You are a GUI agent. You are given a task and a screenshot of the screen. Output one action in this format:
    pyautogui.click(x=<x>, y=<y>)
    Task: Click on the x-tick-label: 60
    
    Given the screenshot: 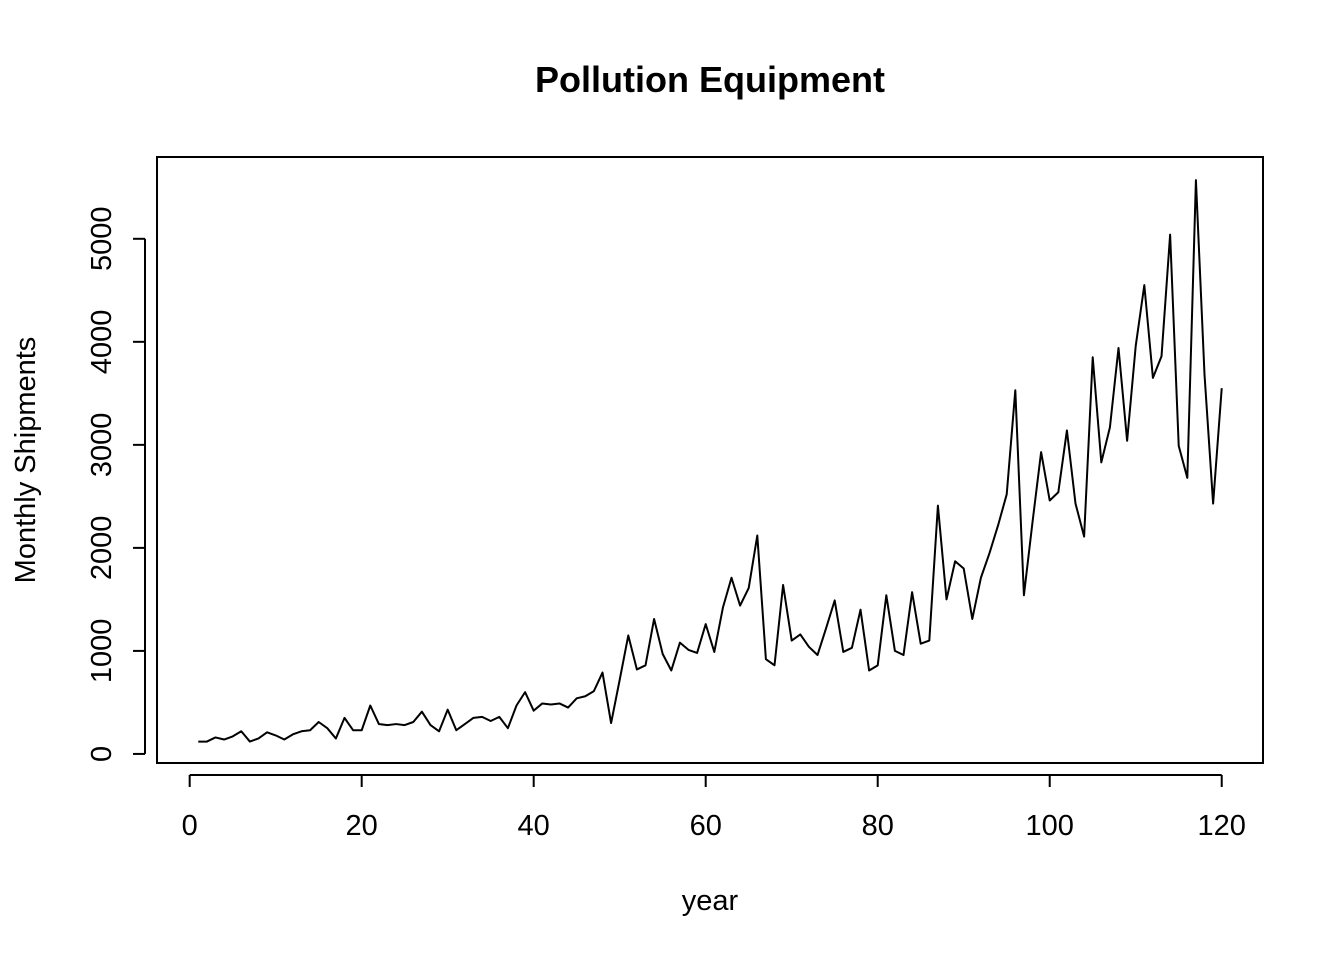 What is the action you would take?
    pyautogui.click(x=706, y=826)
    